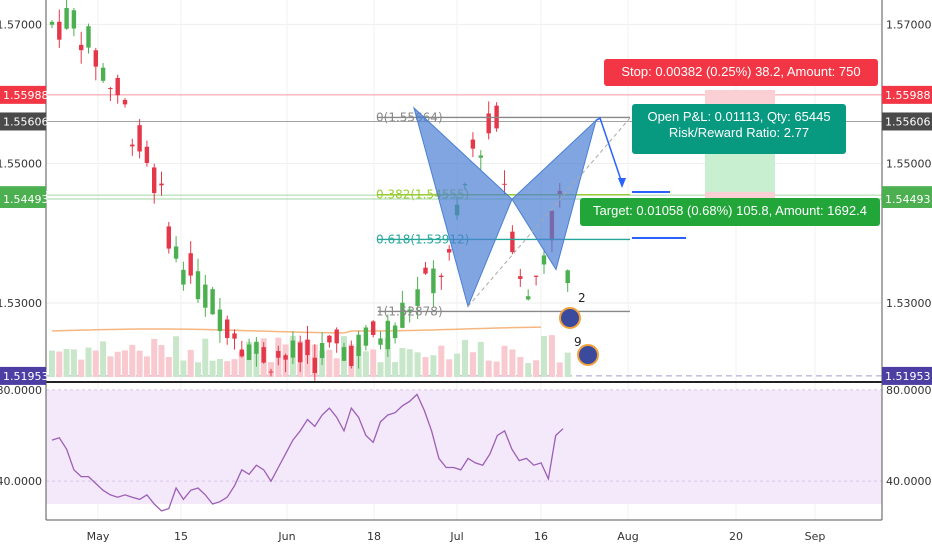 This screenshot has height=550, width=932. I want to click on price-tag-label-left: 1.54493, so click(26, 199).